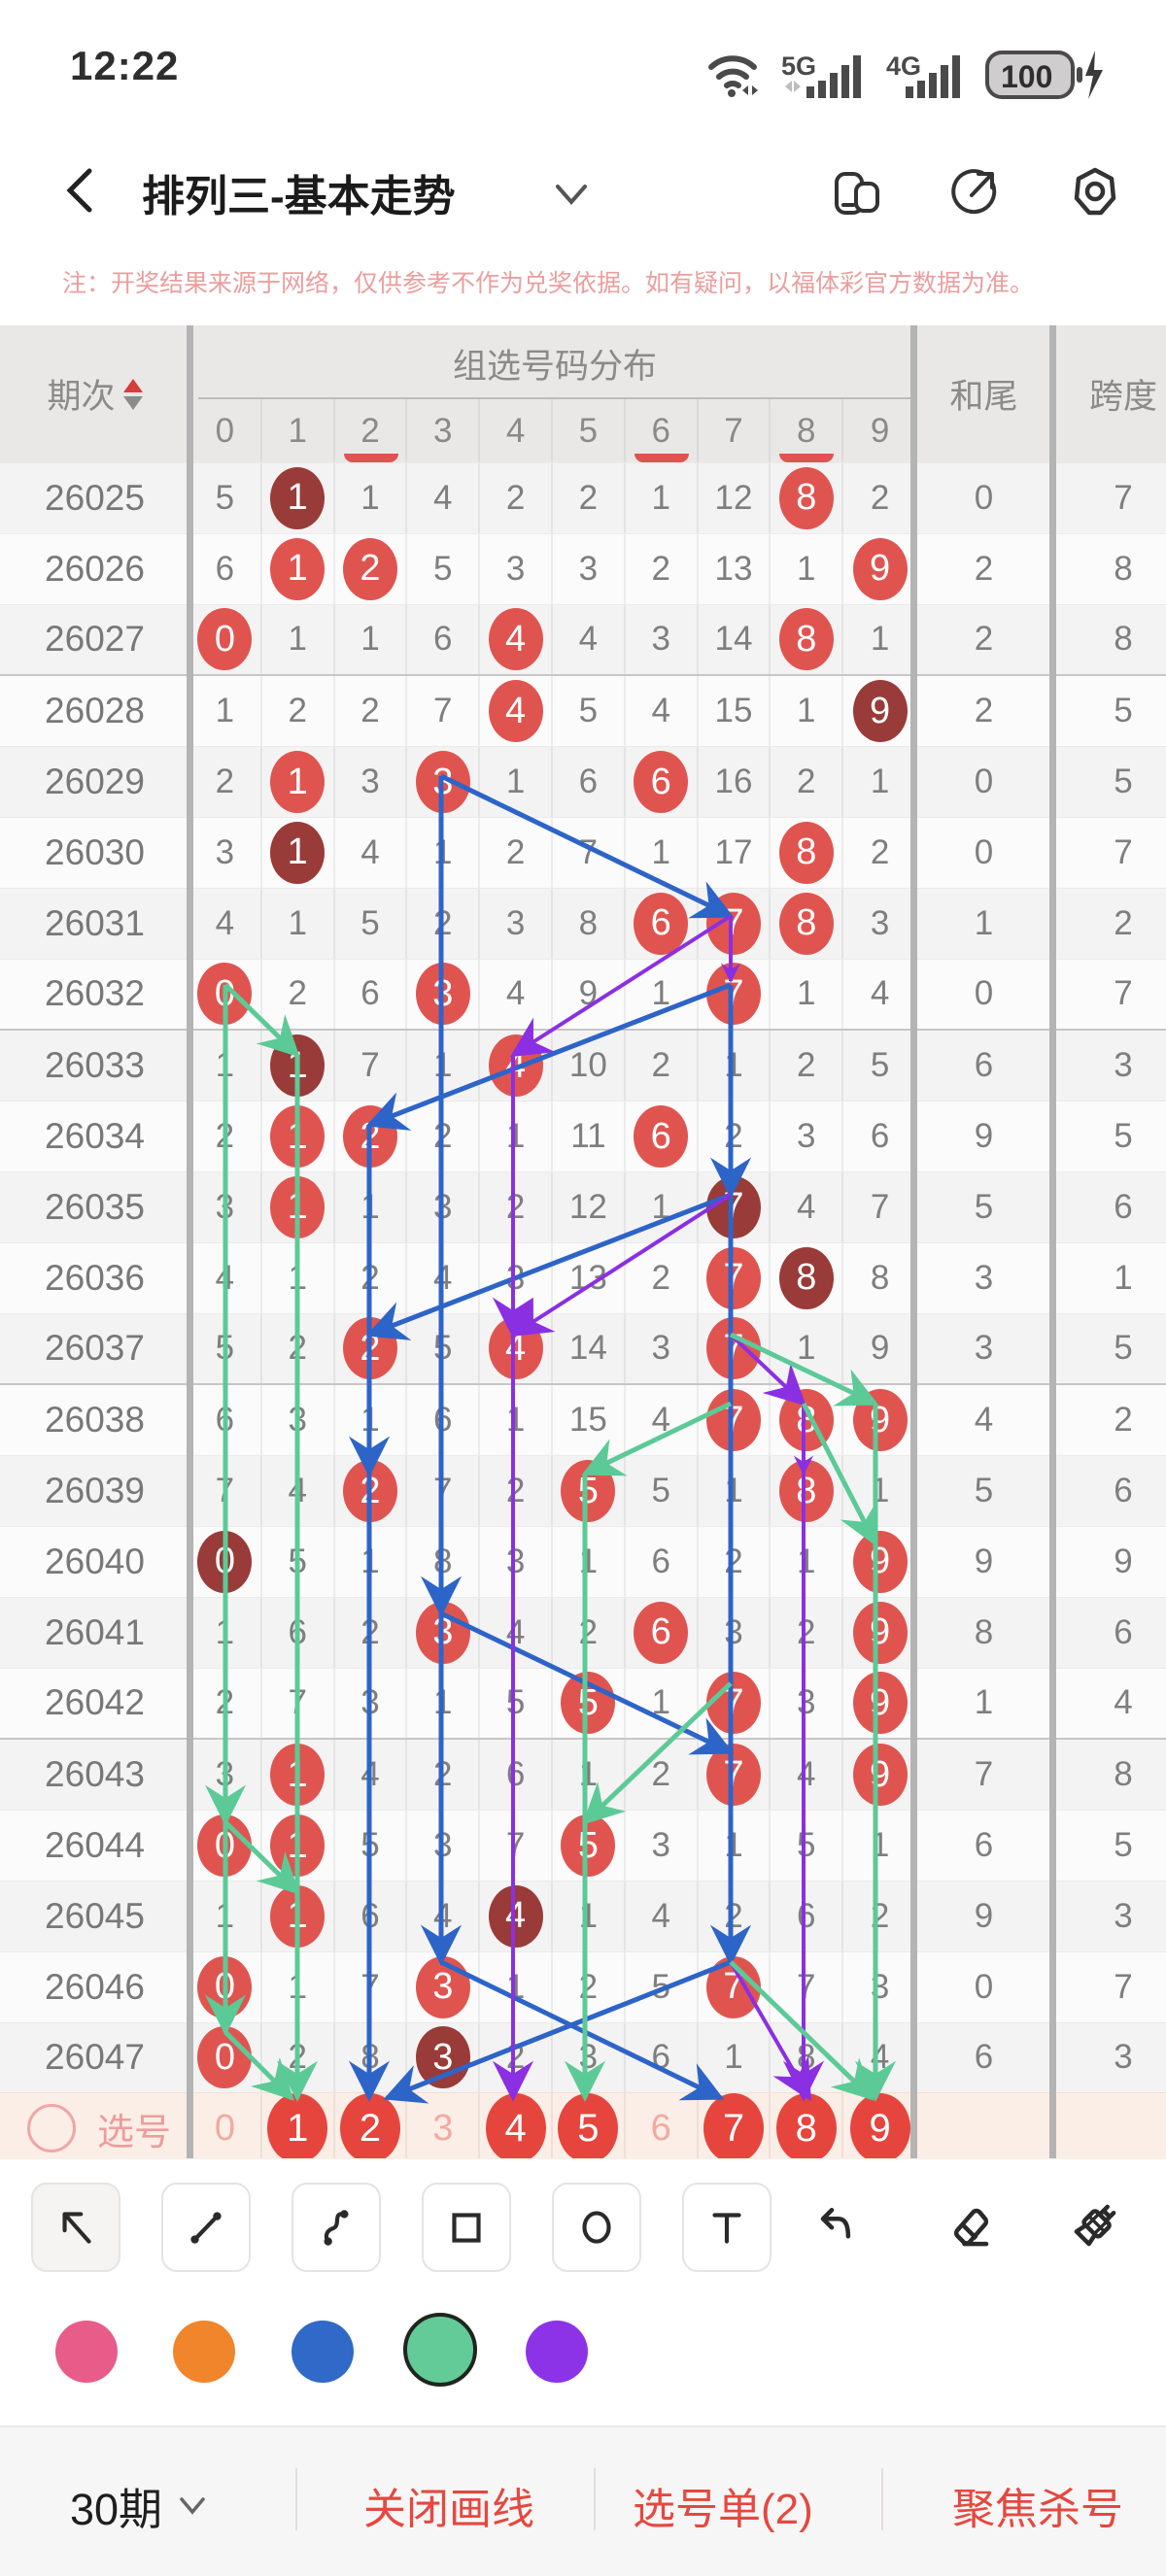 The width and height of the screenshot is (1166, 2576). What do you see at coordinates (662, 2128) in the screenshot?
I see `pick-cell-6: 6` at bounding box center [662, 2128].